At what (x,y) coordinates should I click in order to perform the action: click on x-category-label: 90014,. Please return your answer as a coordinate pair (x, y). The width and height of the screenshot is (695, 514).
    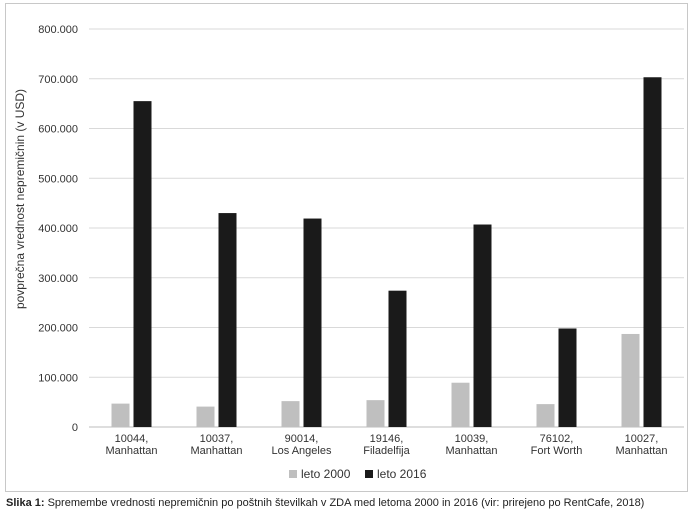
    Looking at the image, I should click on (302, 439).